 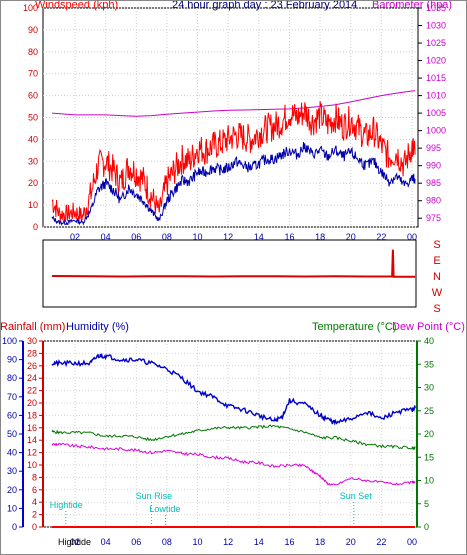 I want to click on humidity-y-tick-label: 80, so click(x=12, y=378).